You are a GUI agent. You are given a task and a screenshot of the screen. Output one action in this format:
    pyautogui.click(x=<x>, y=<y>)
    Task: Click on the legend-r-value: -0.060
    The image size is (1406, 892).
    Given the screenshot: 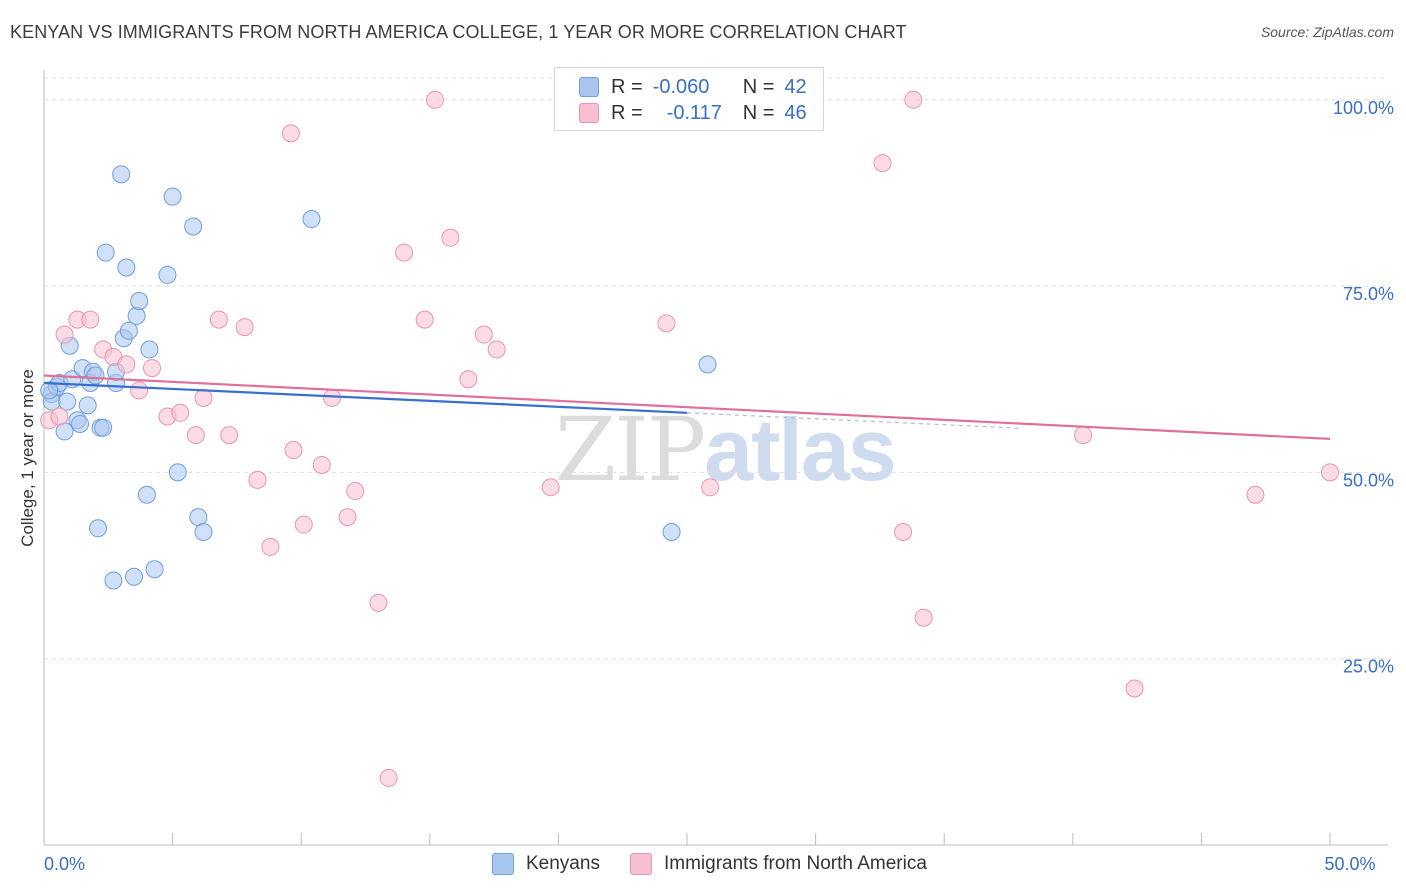 What is the action you would take?
    pyautogui.click(x=681, y=86)
    